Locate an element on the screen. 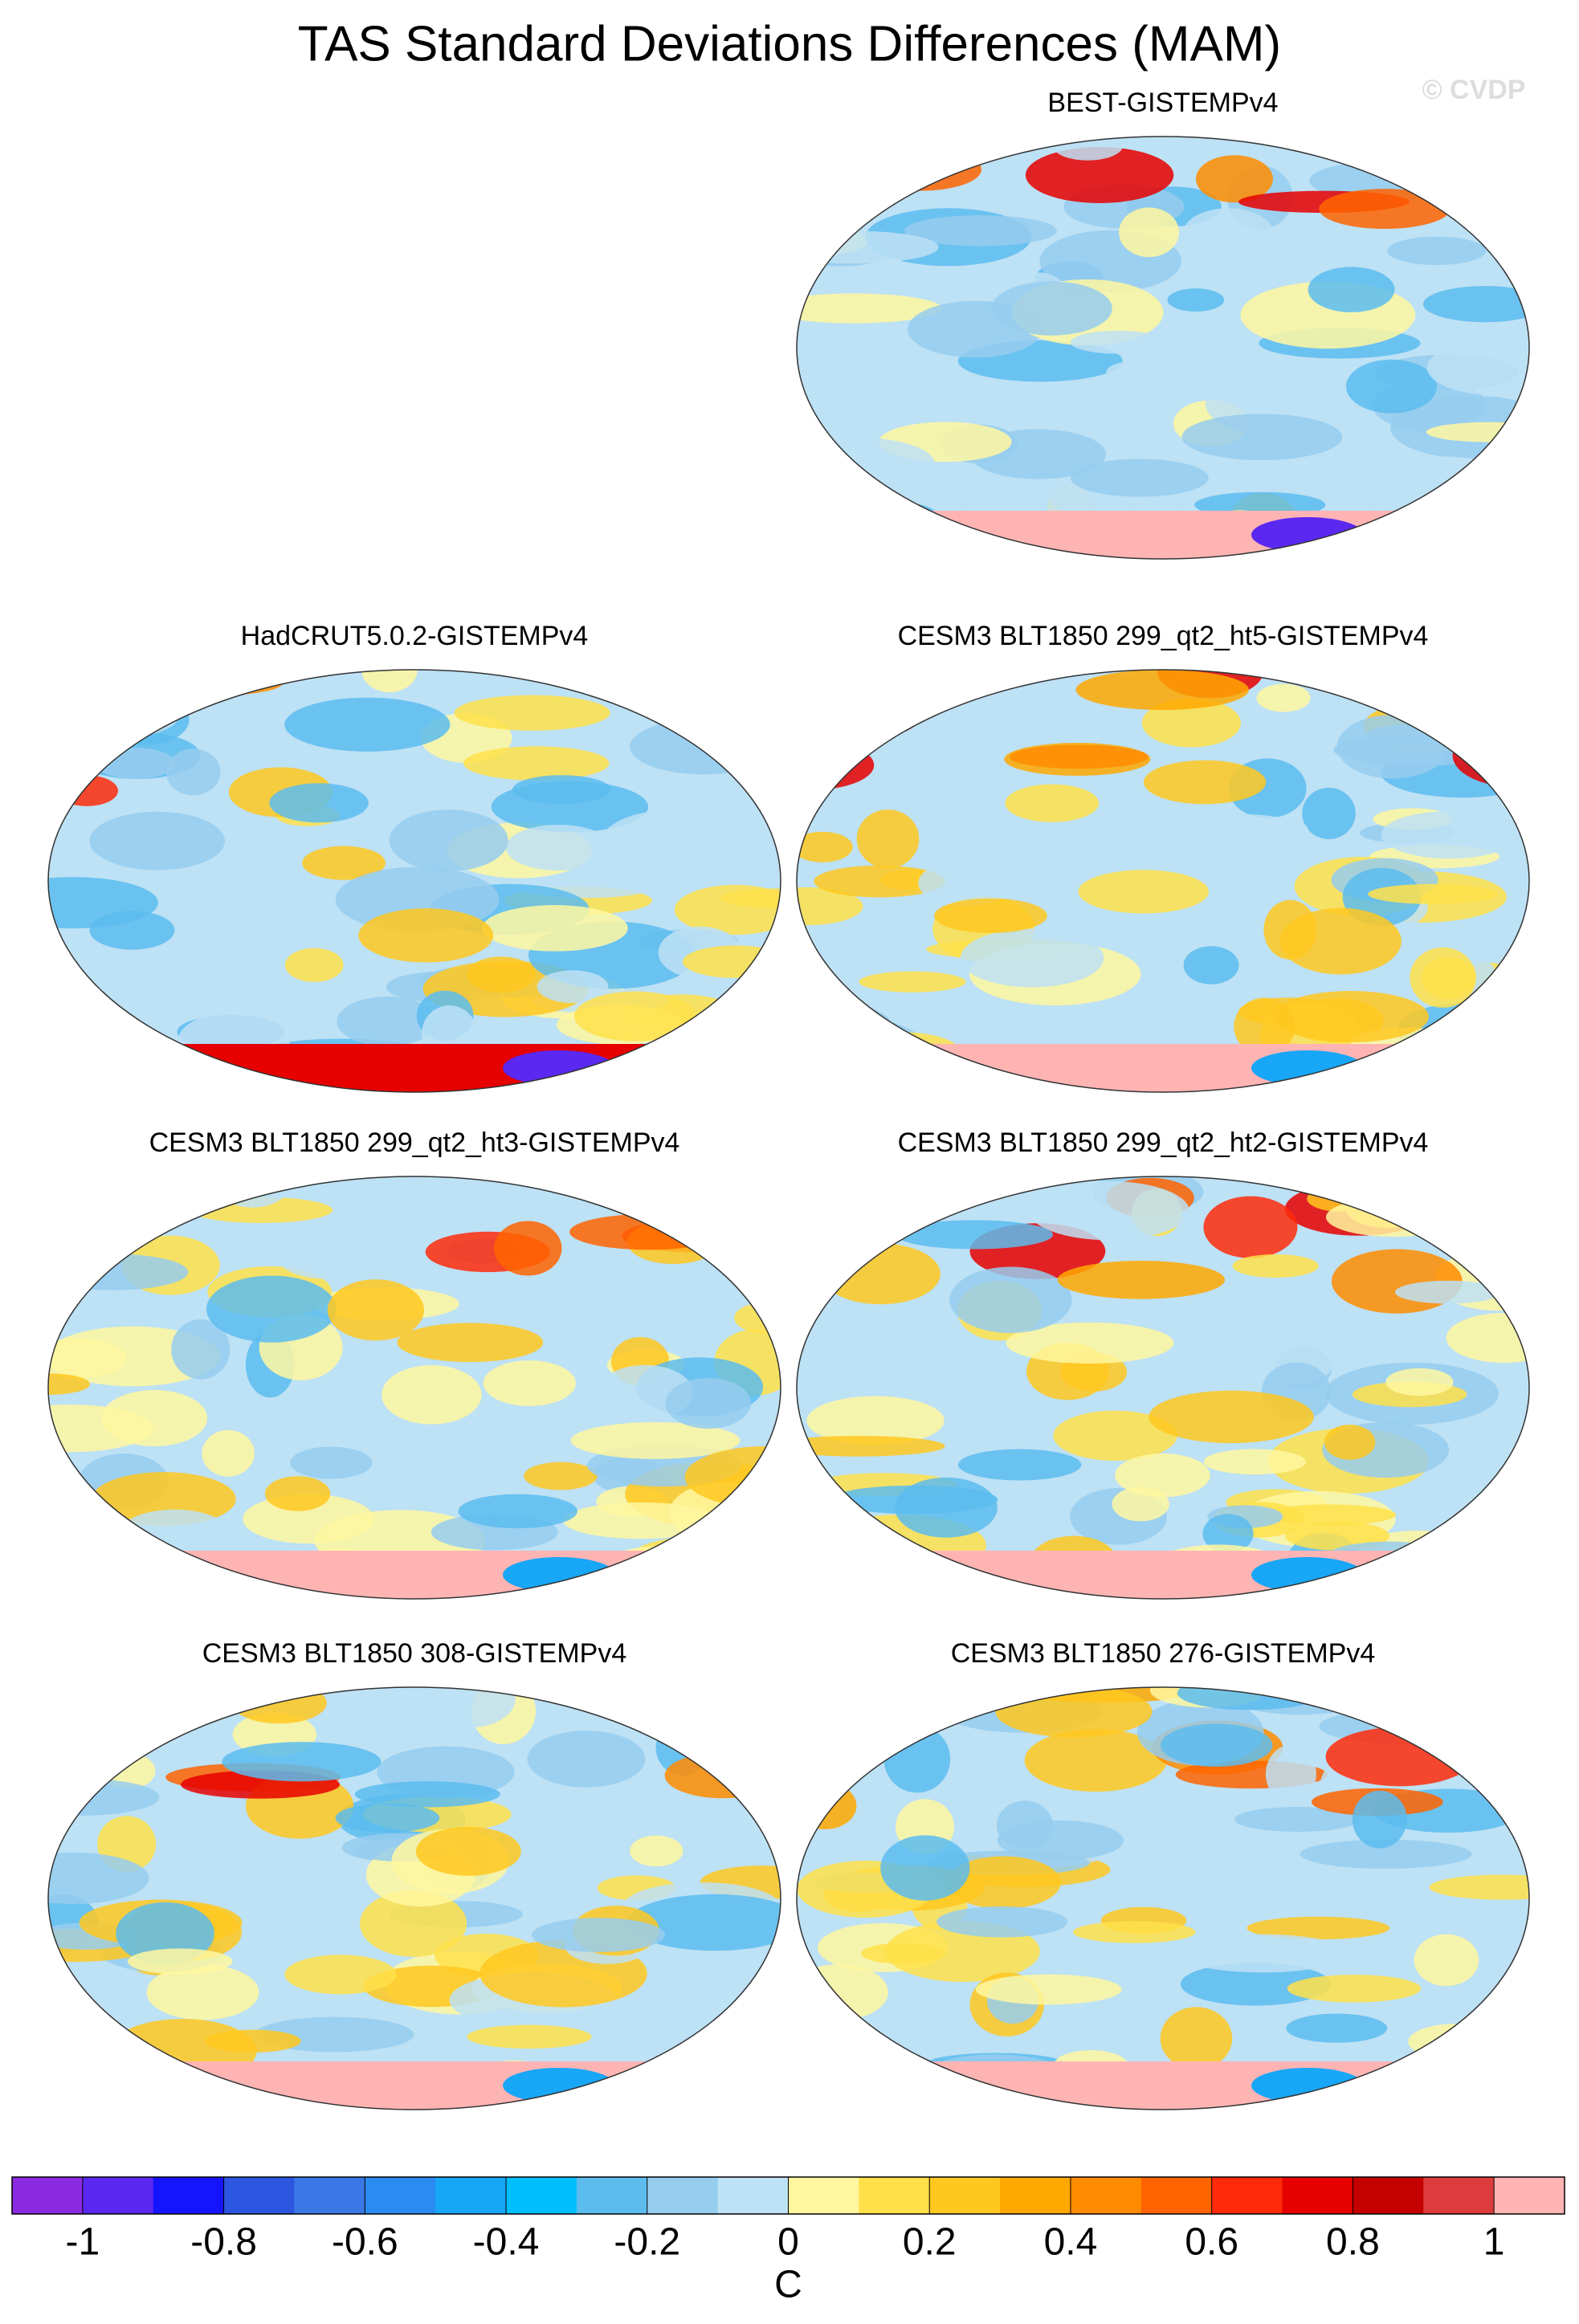 Image resolution: width=1579 pixels, height=2324 pixels. colorbar-tick-label: 0.6 is located at coordinates (1211, 2243).